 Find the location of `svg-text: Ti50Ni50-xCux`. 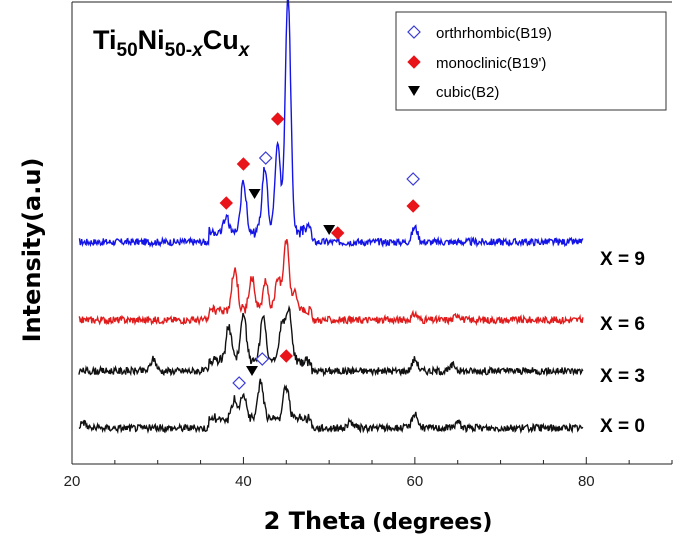

svg-text: Ti50Ni50-xCux is located at coordinates (172, 43).